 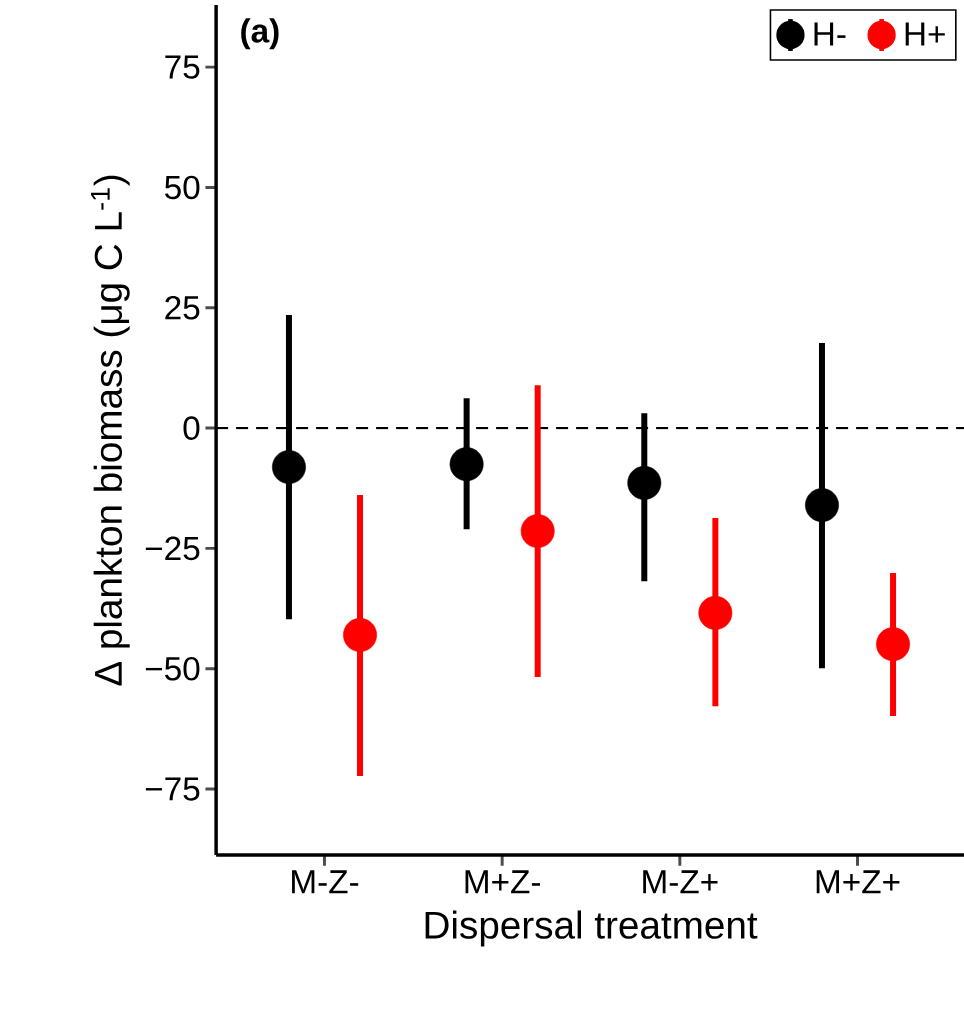 What do you see at coordinates (680, 882) in the screenshot?
I see `x-tick-label: M-Z+` at bounding box center [680, 882].